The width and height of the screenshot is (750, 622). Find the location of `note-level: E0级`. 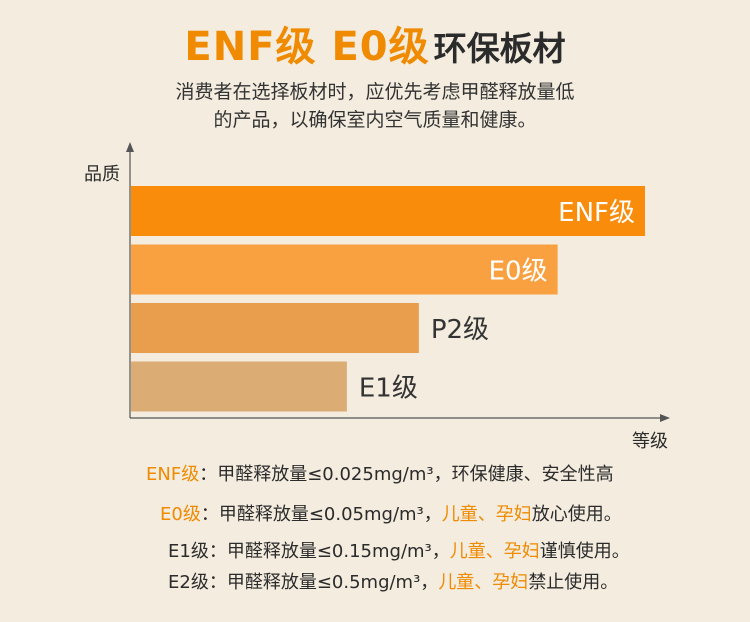

note-level: E0级 is located at coordinates (180, 514).